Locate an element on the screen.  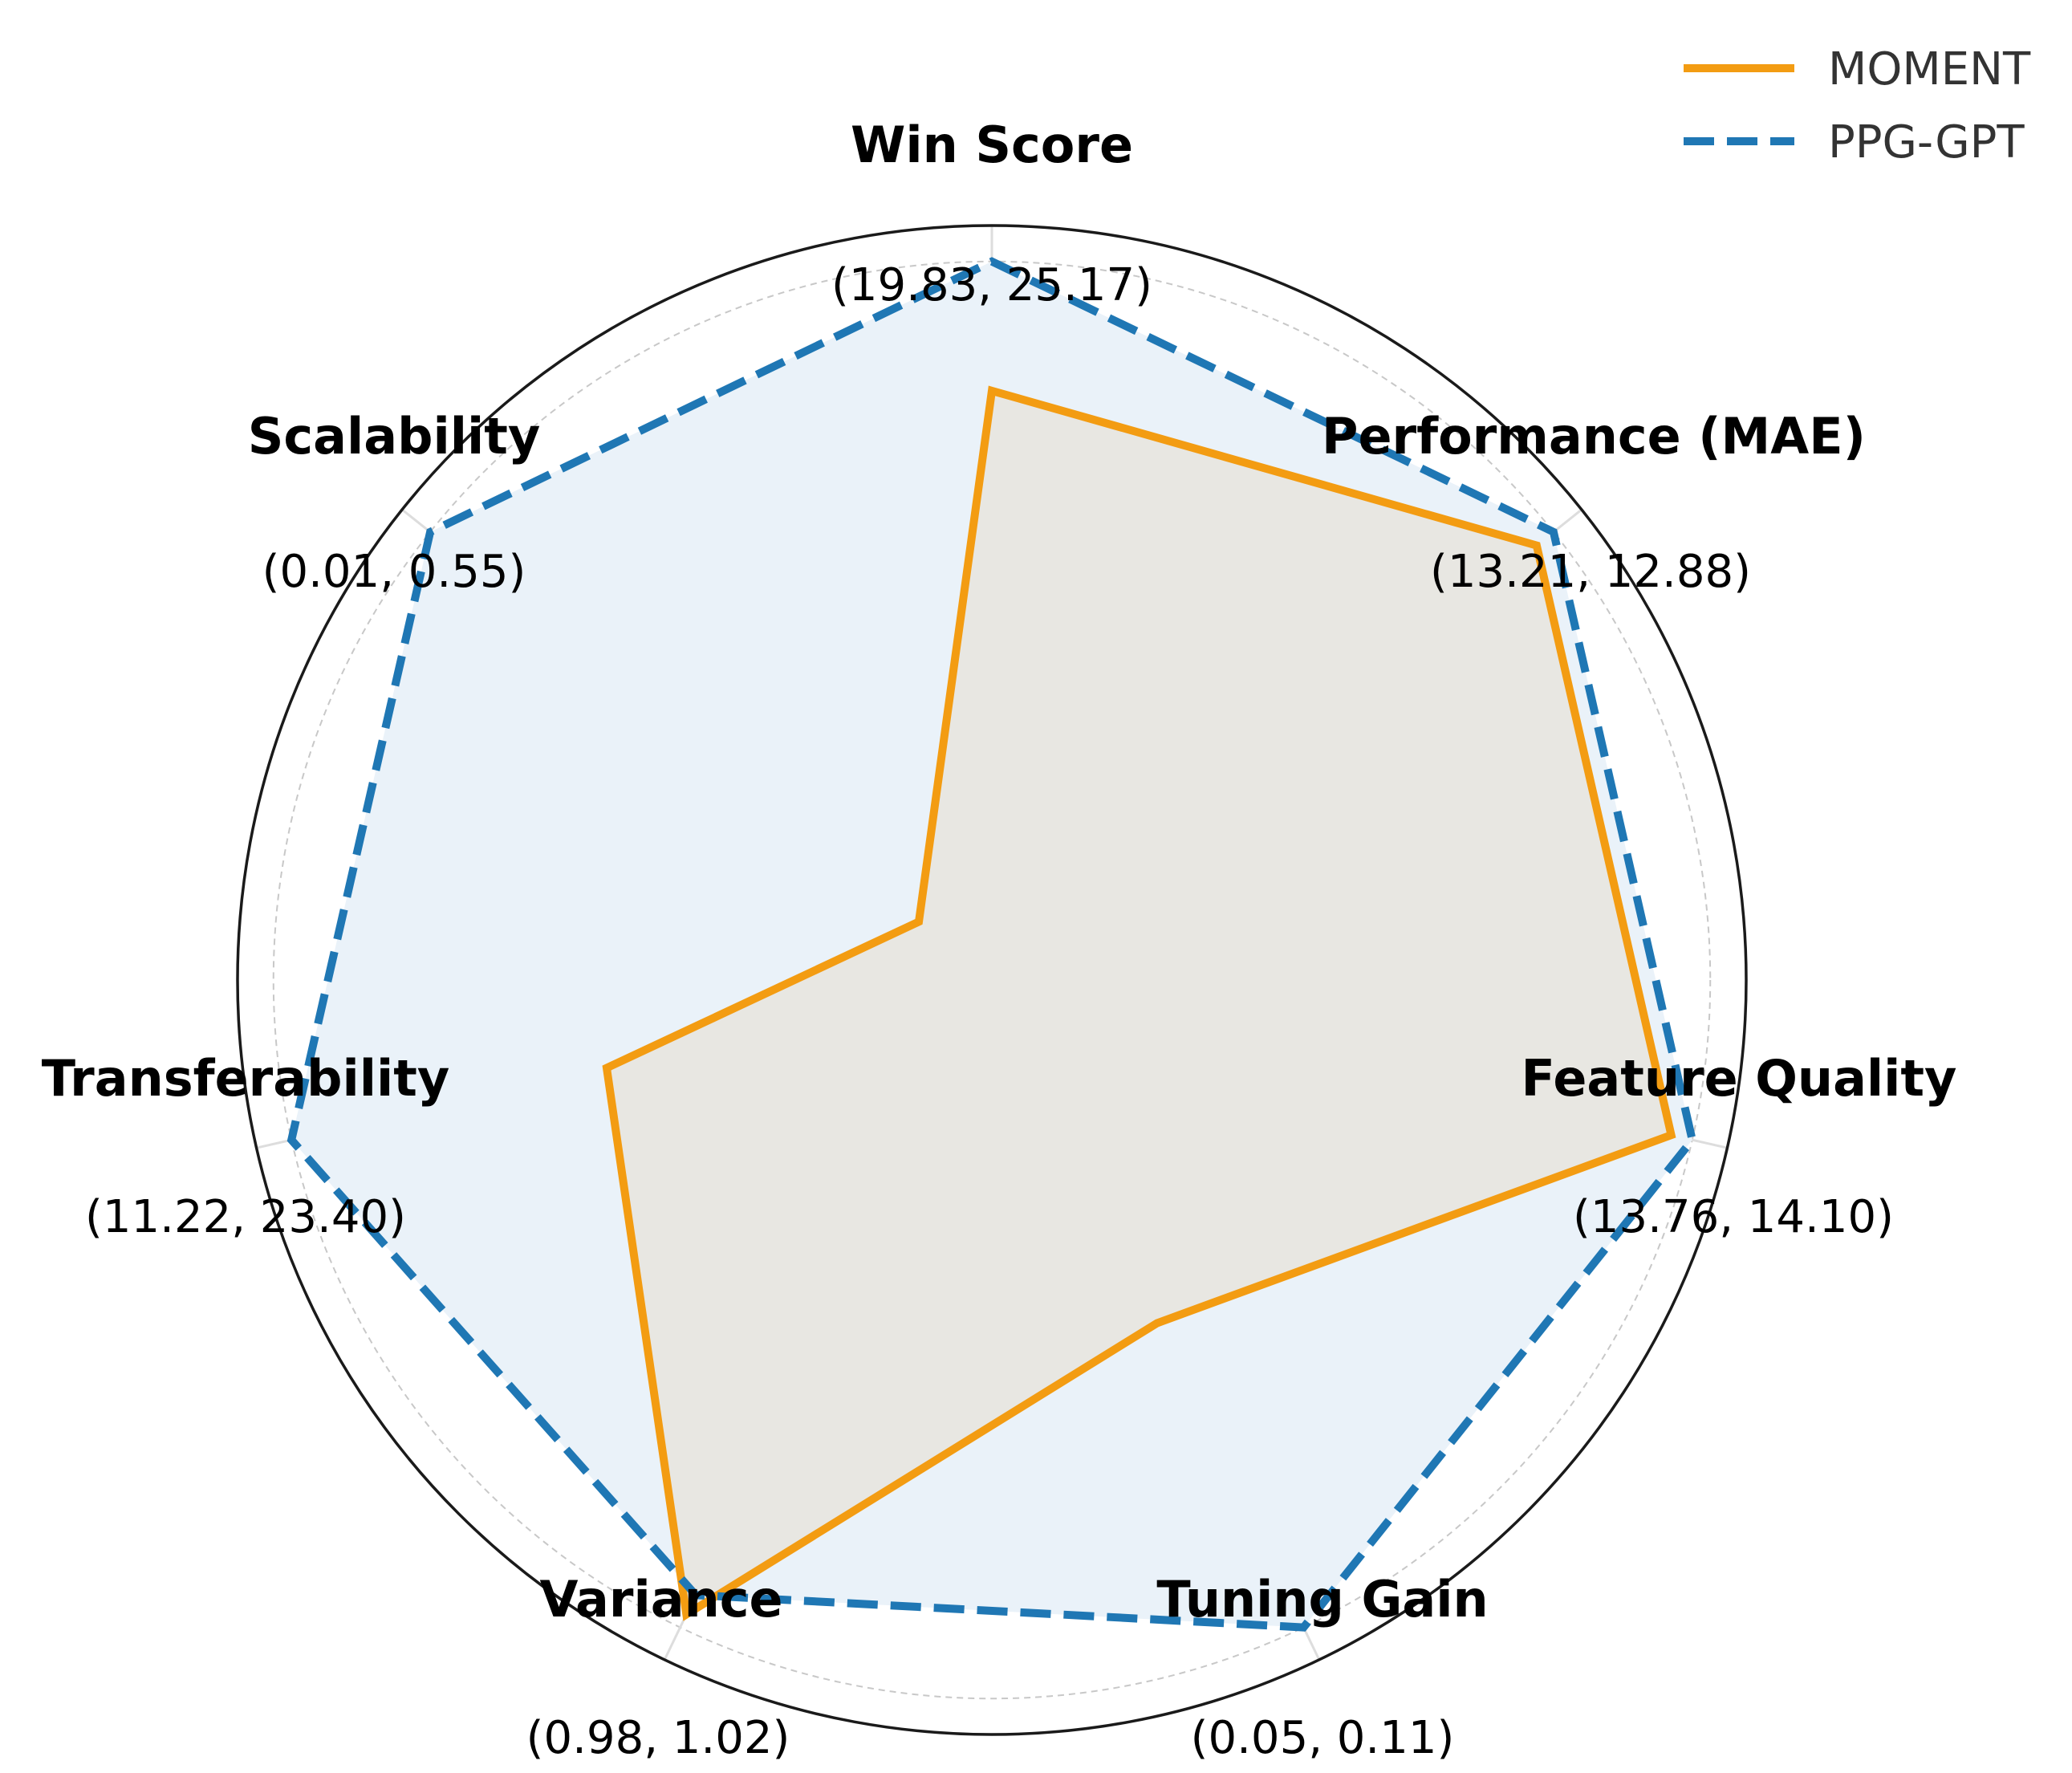
legend: MOMENT PPG-GPT is located at coordinates (1858, 106).